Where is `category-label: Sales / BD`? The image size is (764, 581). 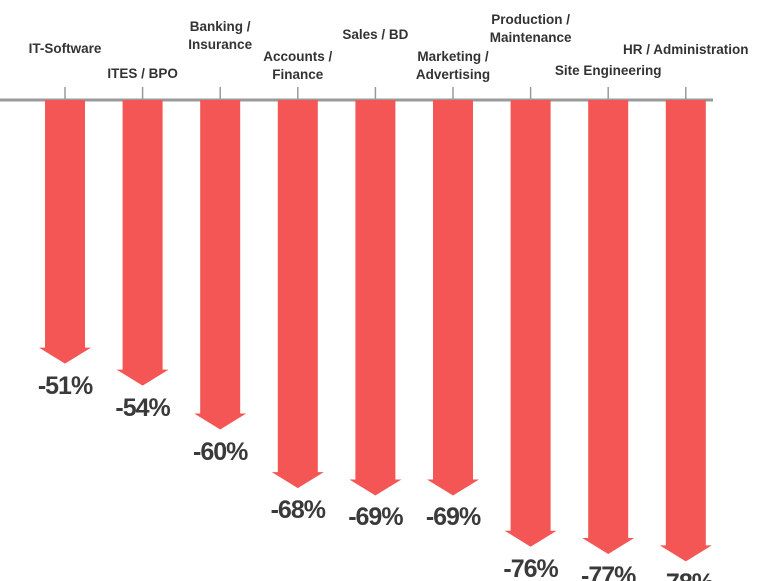 category-label: Sales / BD is located at coordinates (375, 34).